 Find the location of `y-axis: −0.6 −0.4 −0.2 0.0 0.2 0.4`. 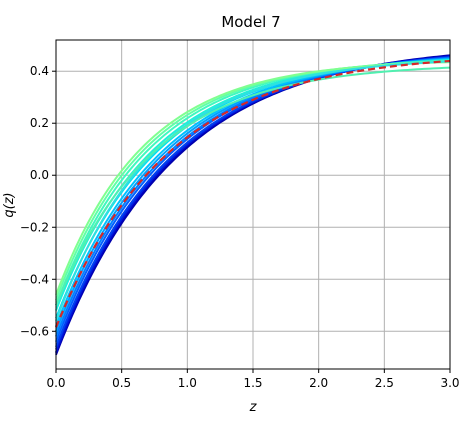

y-axis: −0.6 −0.4 −0.2 0.0 0.2 0.4 is located at coordinates (38, 201).